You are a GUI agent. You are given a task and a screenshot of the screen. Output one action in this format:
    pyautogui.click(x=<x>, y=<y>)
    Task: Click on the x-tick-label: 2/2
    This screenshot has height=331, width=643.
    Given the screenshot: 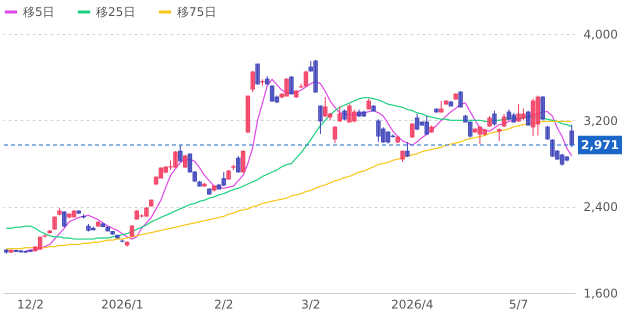 What is the action you would take?
    pyautogui.click(x=224, y=305)
    